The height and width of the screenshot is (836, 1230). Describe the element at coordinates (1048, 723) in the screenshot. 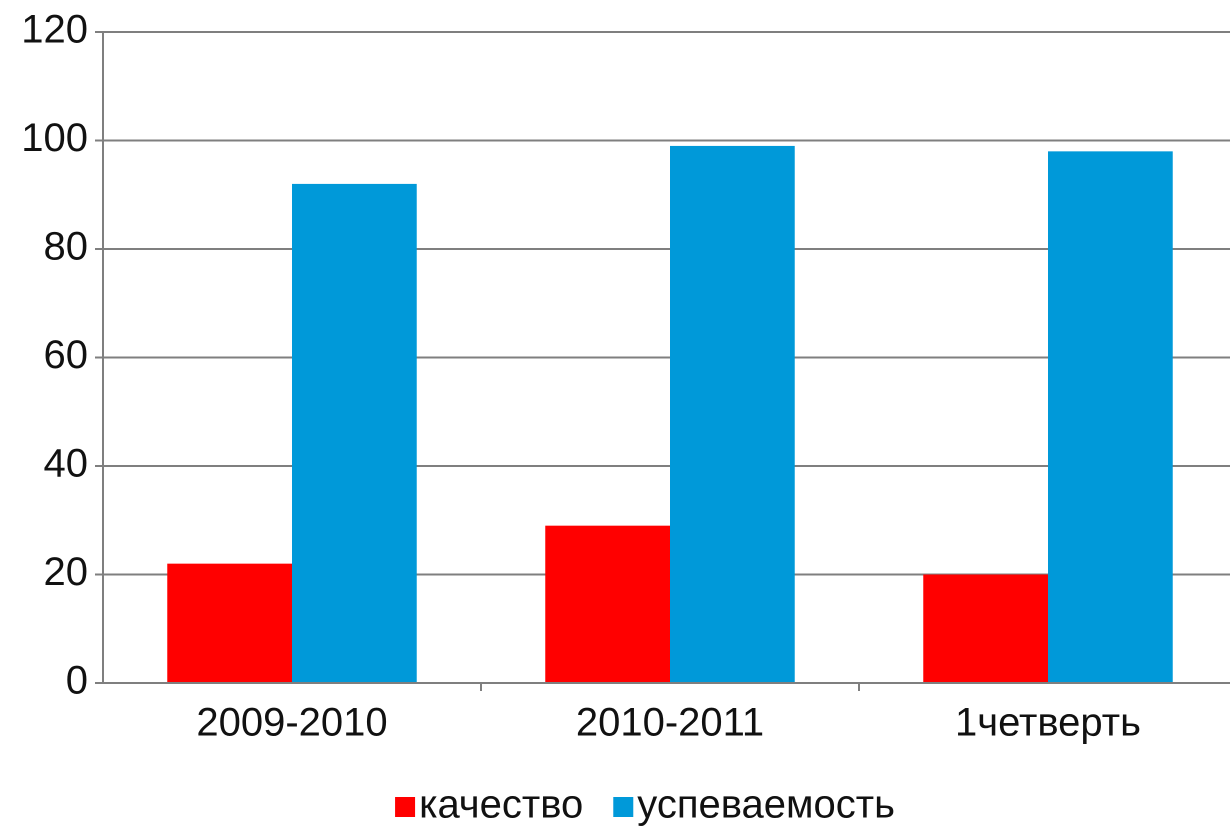

I see `x-tick-label: 1четверть` at that location.